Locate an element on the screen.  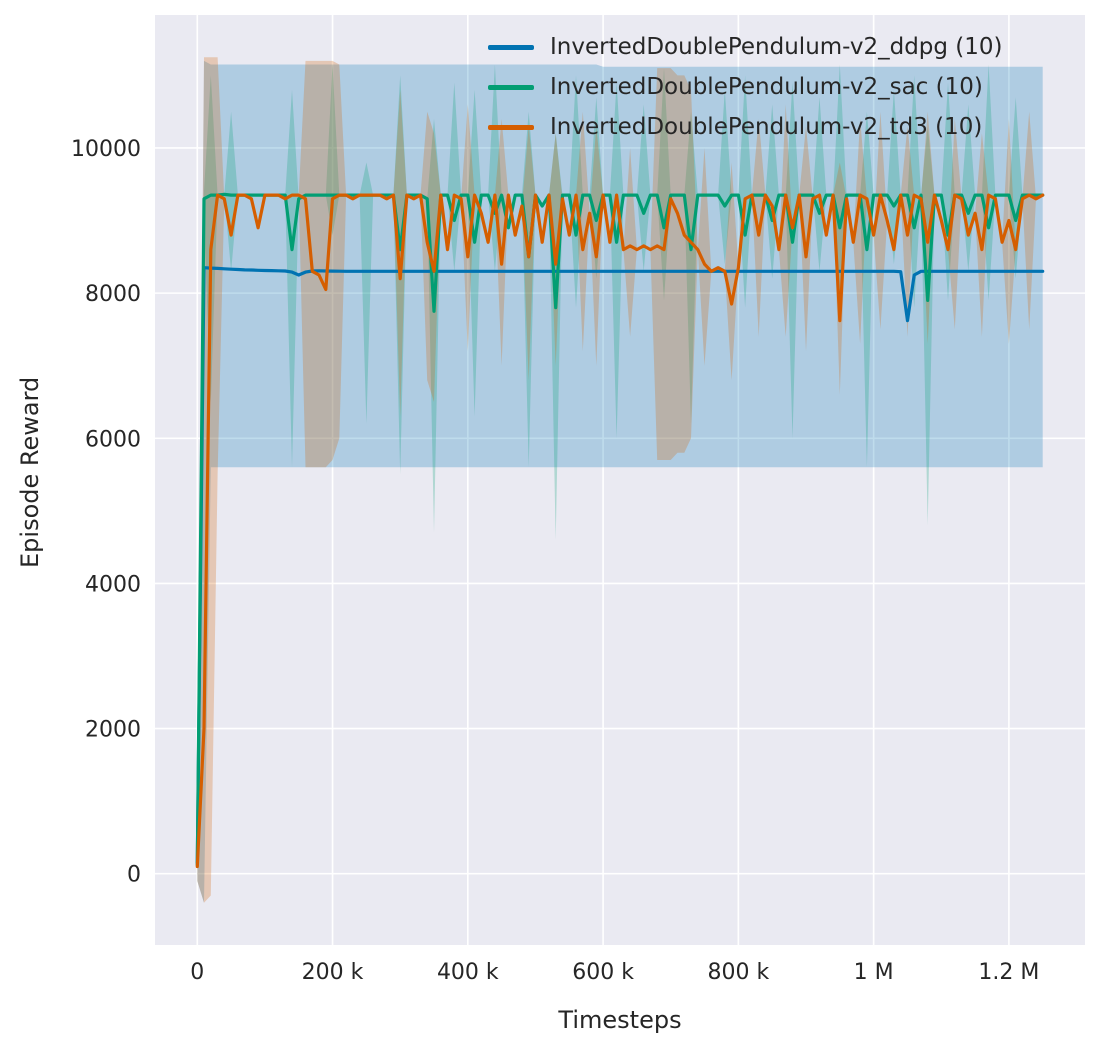
x-tick-label-400k: 400 k is located at coordinates (468, 972).